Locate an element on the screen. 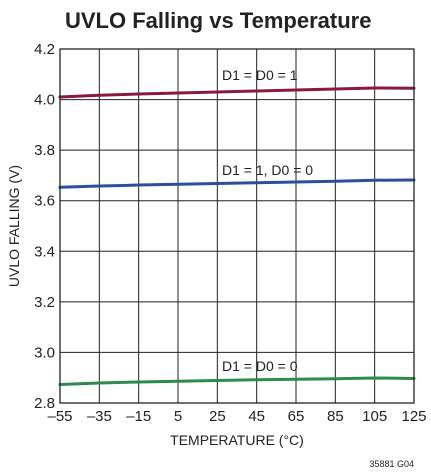  y-tick-label: 4.0 is located at coordinates (44, 100).